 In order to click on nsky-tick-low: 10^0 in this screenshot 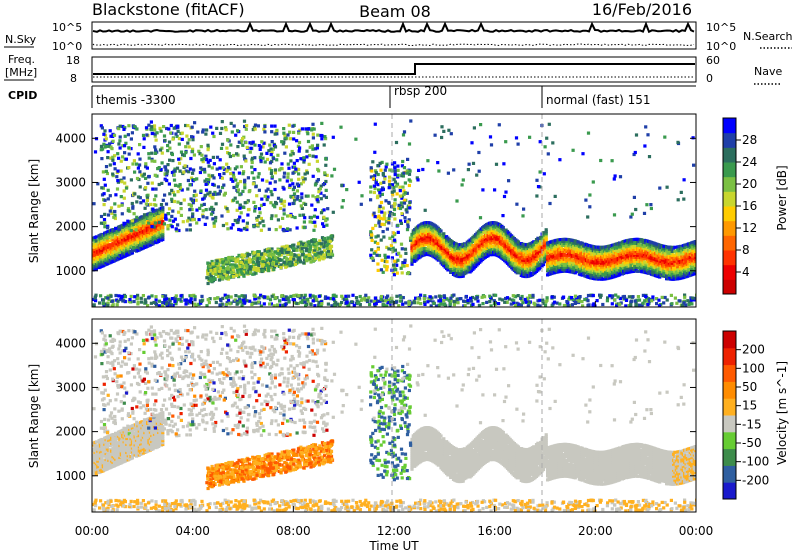, I will do `click(67, 46)`.